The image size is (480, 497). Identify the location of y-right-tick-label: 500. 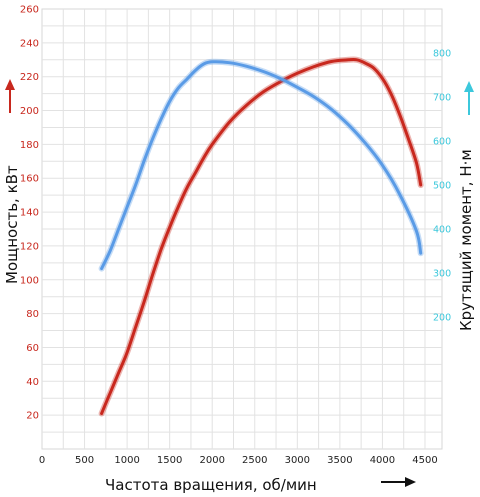
(442, 186).